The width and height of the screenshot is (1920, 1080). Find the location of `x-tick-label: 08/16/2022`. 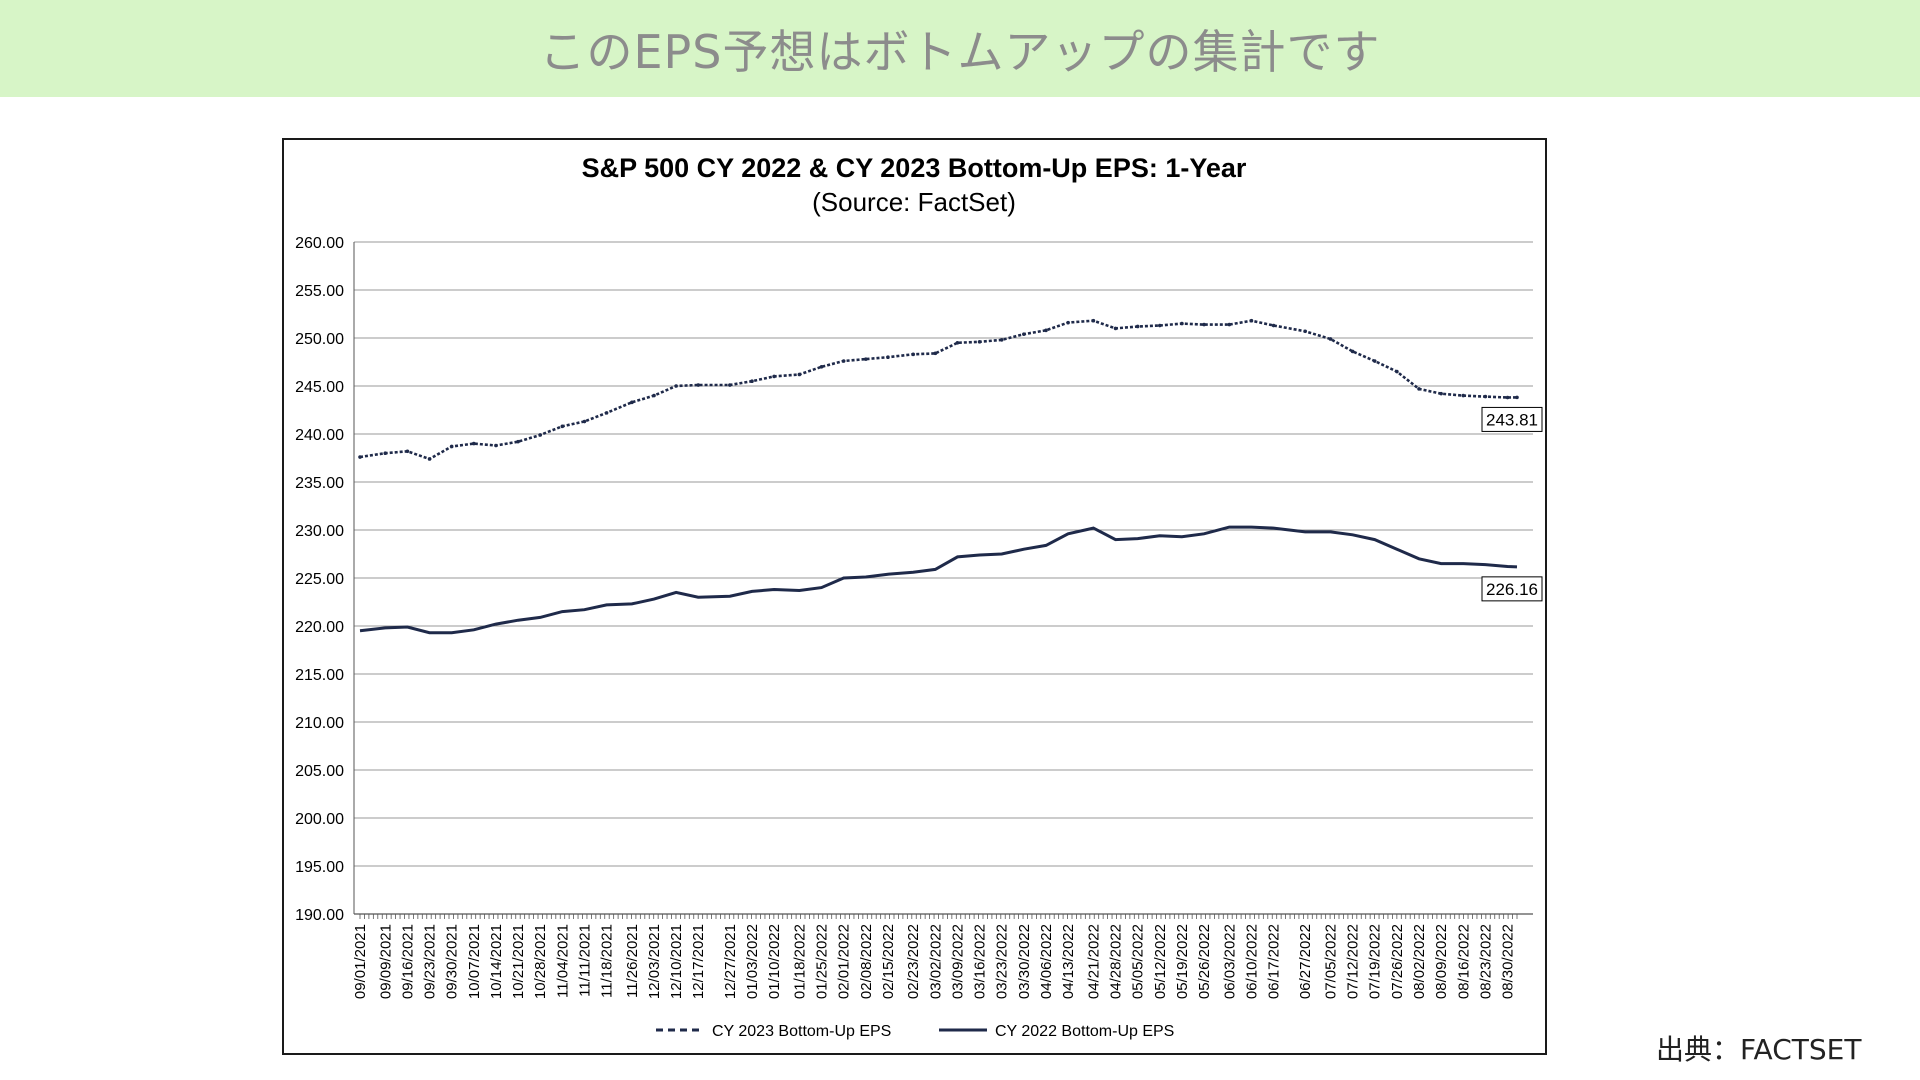

x-tick-label: 08/16/2022 is located at coordinates (1463, 961).